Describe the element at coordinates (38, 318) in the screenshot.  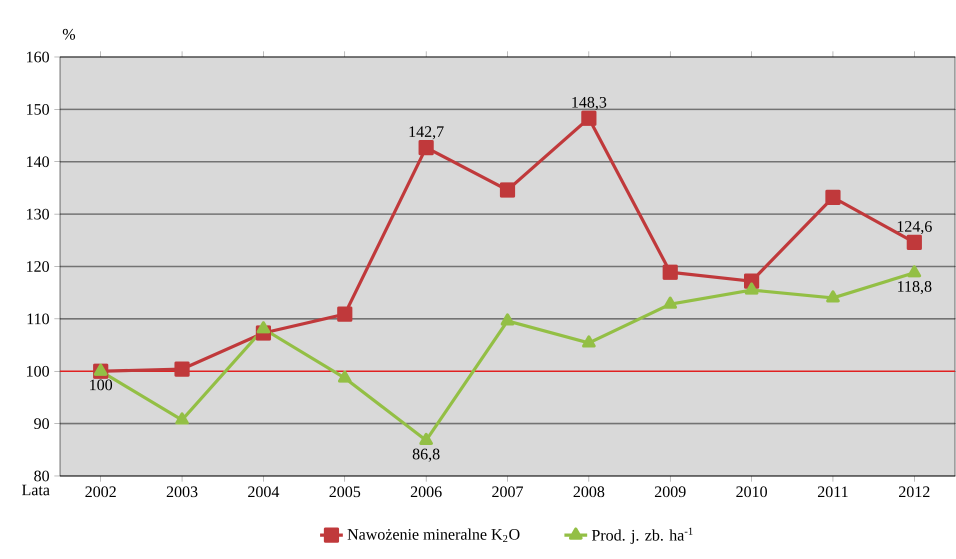
I see `y-tick-label: 110` at that location.